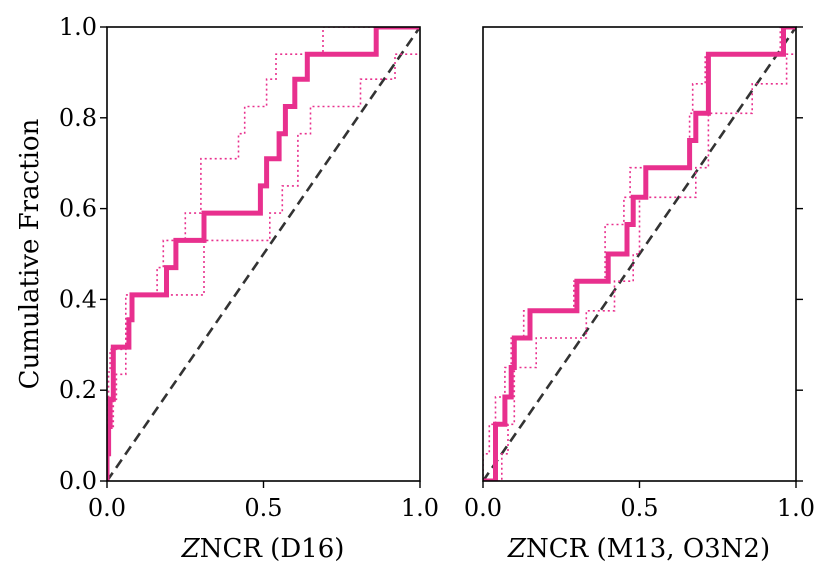 This screenshot has height=581, width=831. What do you see at coordinates (263, 508) in the screenshot?
I see `left-x-tick-label: 0.5` at bounding box center [263, 508].